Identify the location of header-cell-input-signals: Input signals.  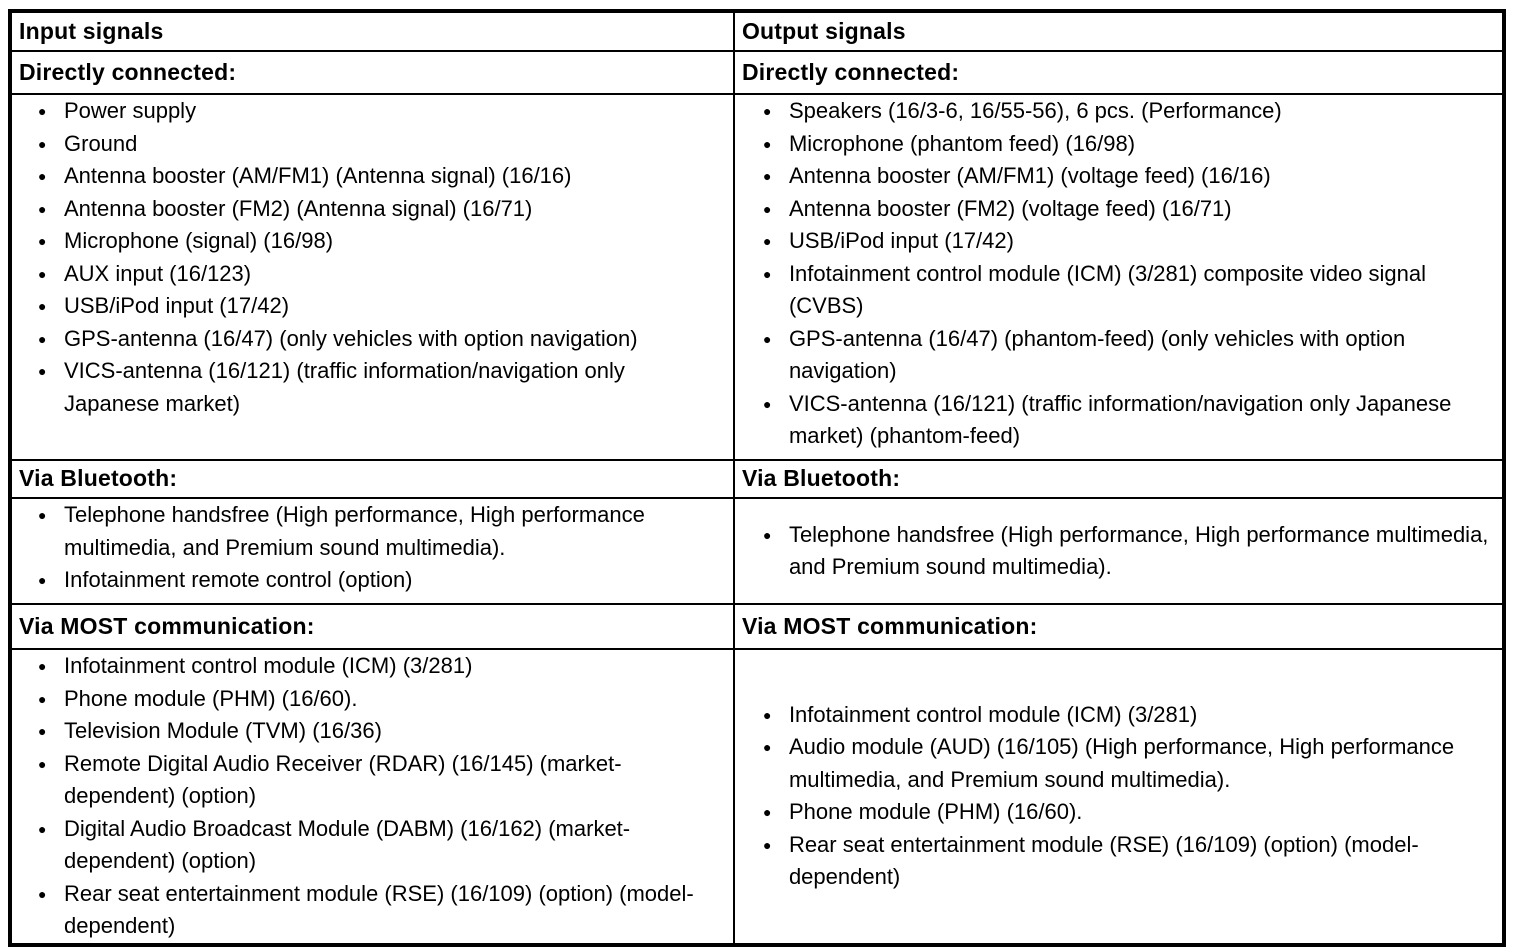
(372, 31).